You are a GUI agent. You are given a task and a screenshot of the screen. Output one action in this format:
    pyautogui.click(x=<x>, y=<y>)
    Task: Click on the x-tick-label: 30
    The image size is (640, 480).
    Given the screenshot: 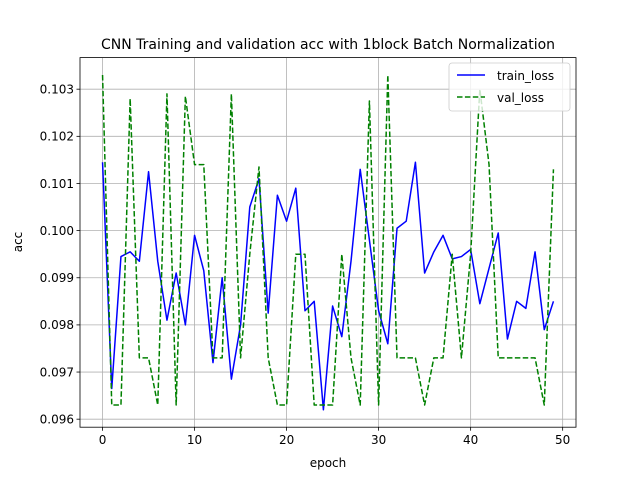 What is the action you would take?
    pyautogui.click(x=378, y=440)
    